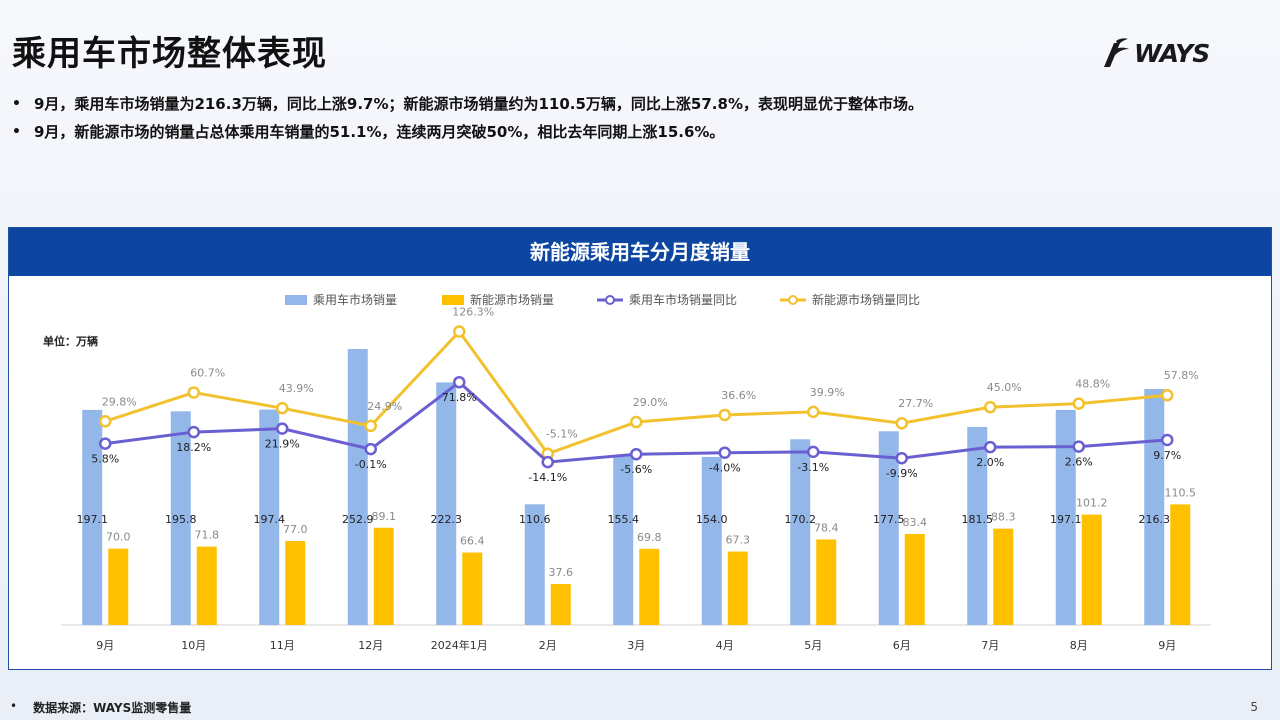 The width and height of the screenshot is (1280, 720). I want to click on data-label-total-sales: 170.2, so click(801, 519).